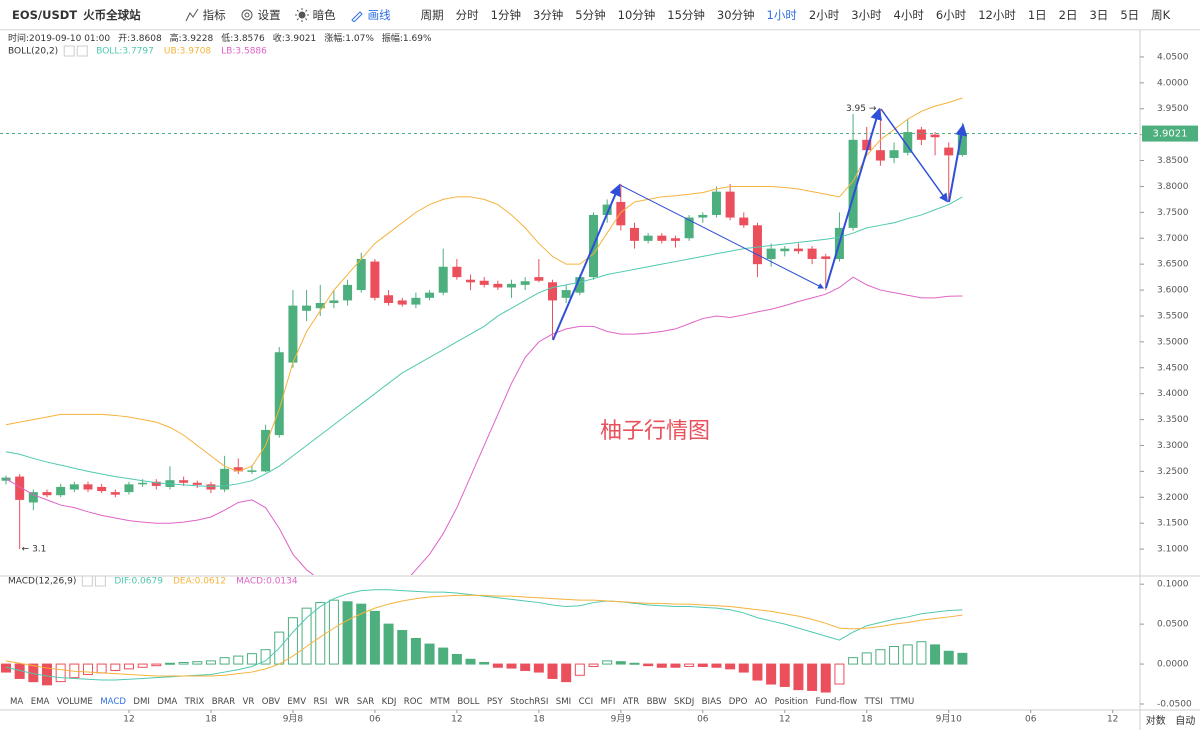 The height and width of the screenshot is (730, 1200). I want to click on axis-control: 自动, so click(1185, 721).